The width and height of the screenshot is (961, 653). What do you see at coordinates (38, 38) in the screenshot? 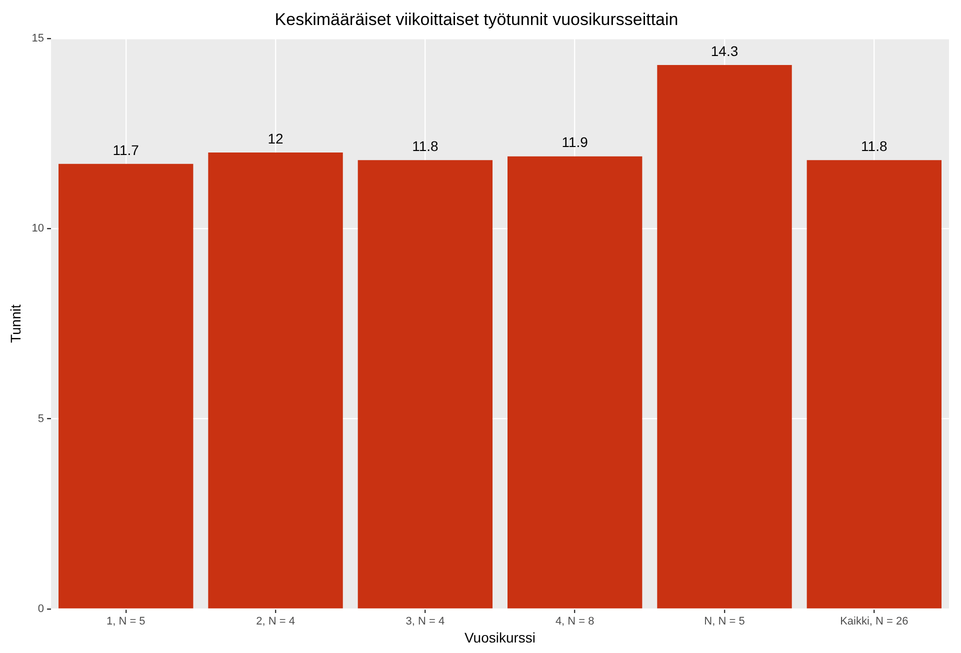
I see `y-tick-label: 15` at bounding box center [38, 38].